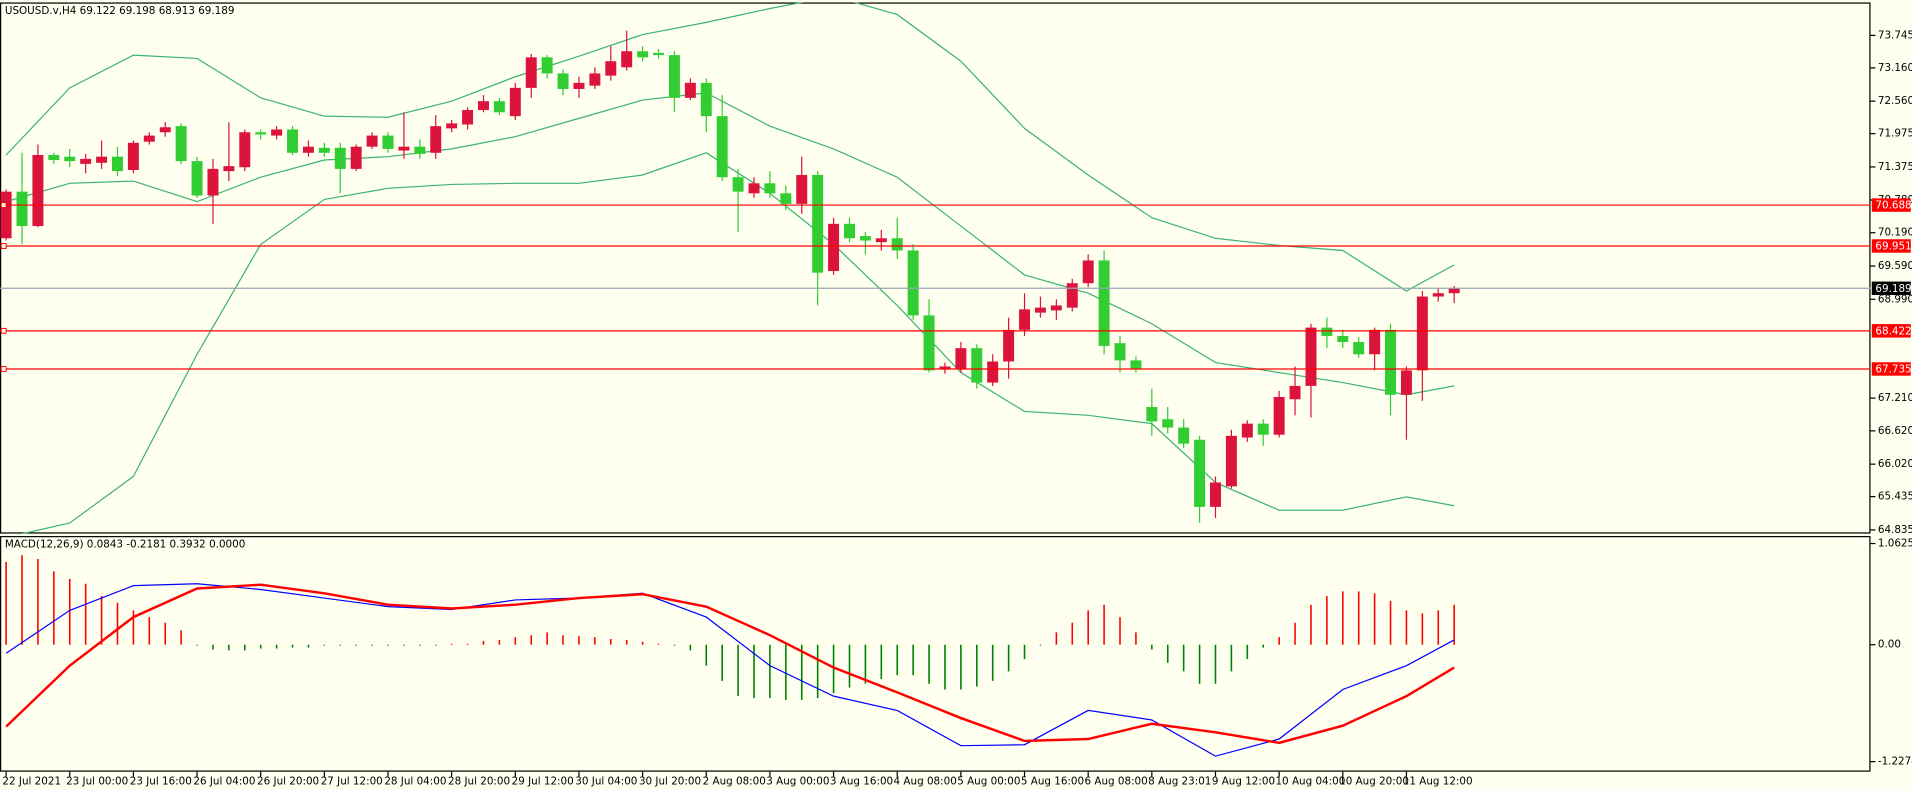 The height and width of the screenshot is (790, 1912). I want to click on x-tick-label: 4 Aug 08:00, so click(925, 781).